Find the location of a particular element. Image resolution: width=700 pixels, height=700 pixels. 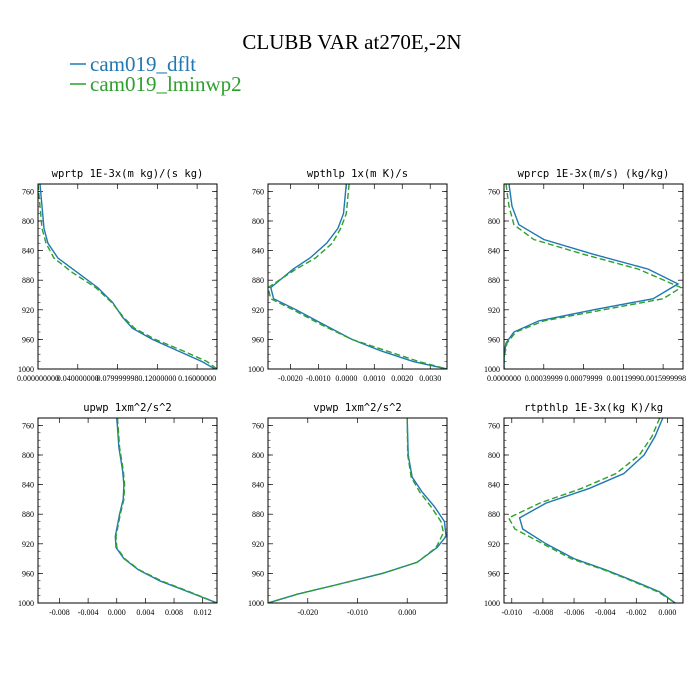

x-tick-label: -0.002 is located at coordinates (636, 612).